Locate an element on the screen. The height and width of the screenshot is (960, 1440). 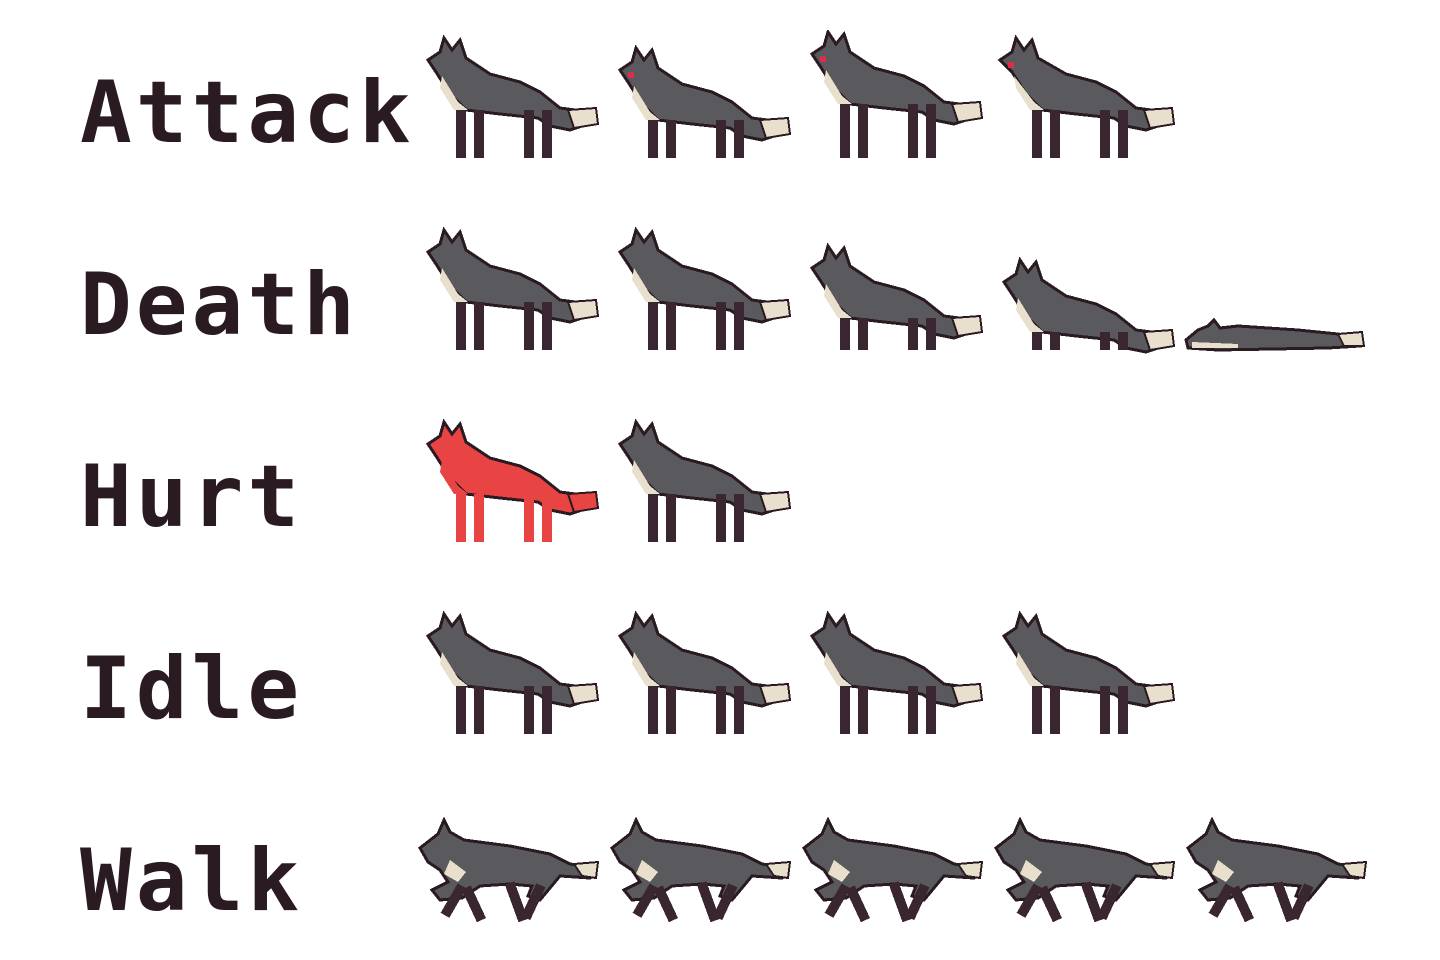
animation-label: Death is located at coordinates (219, 305).